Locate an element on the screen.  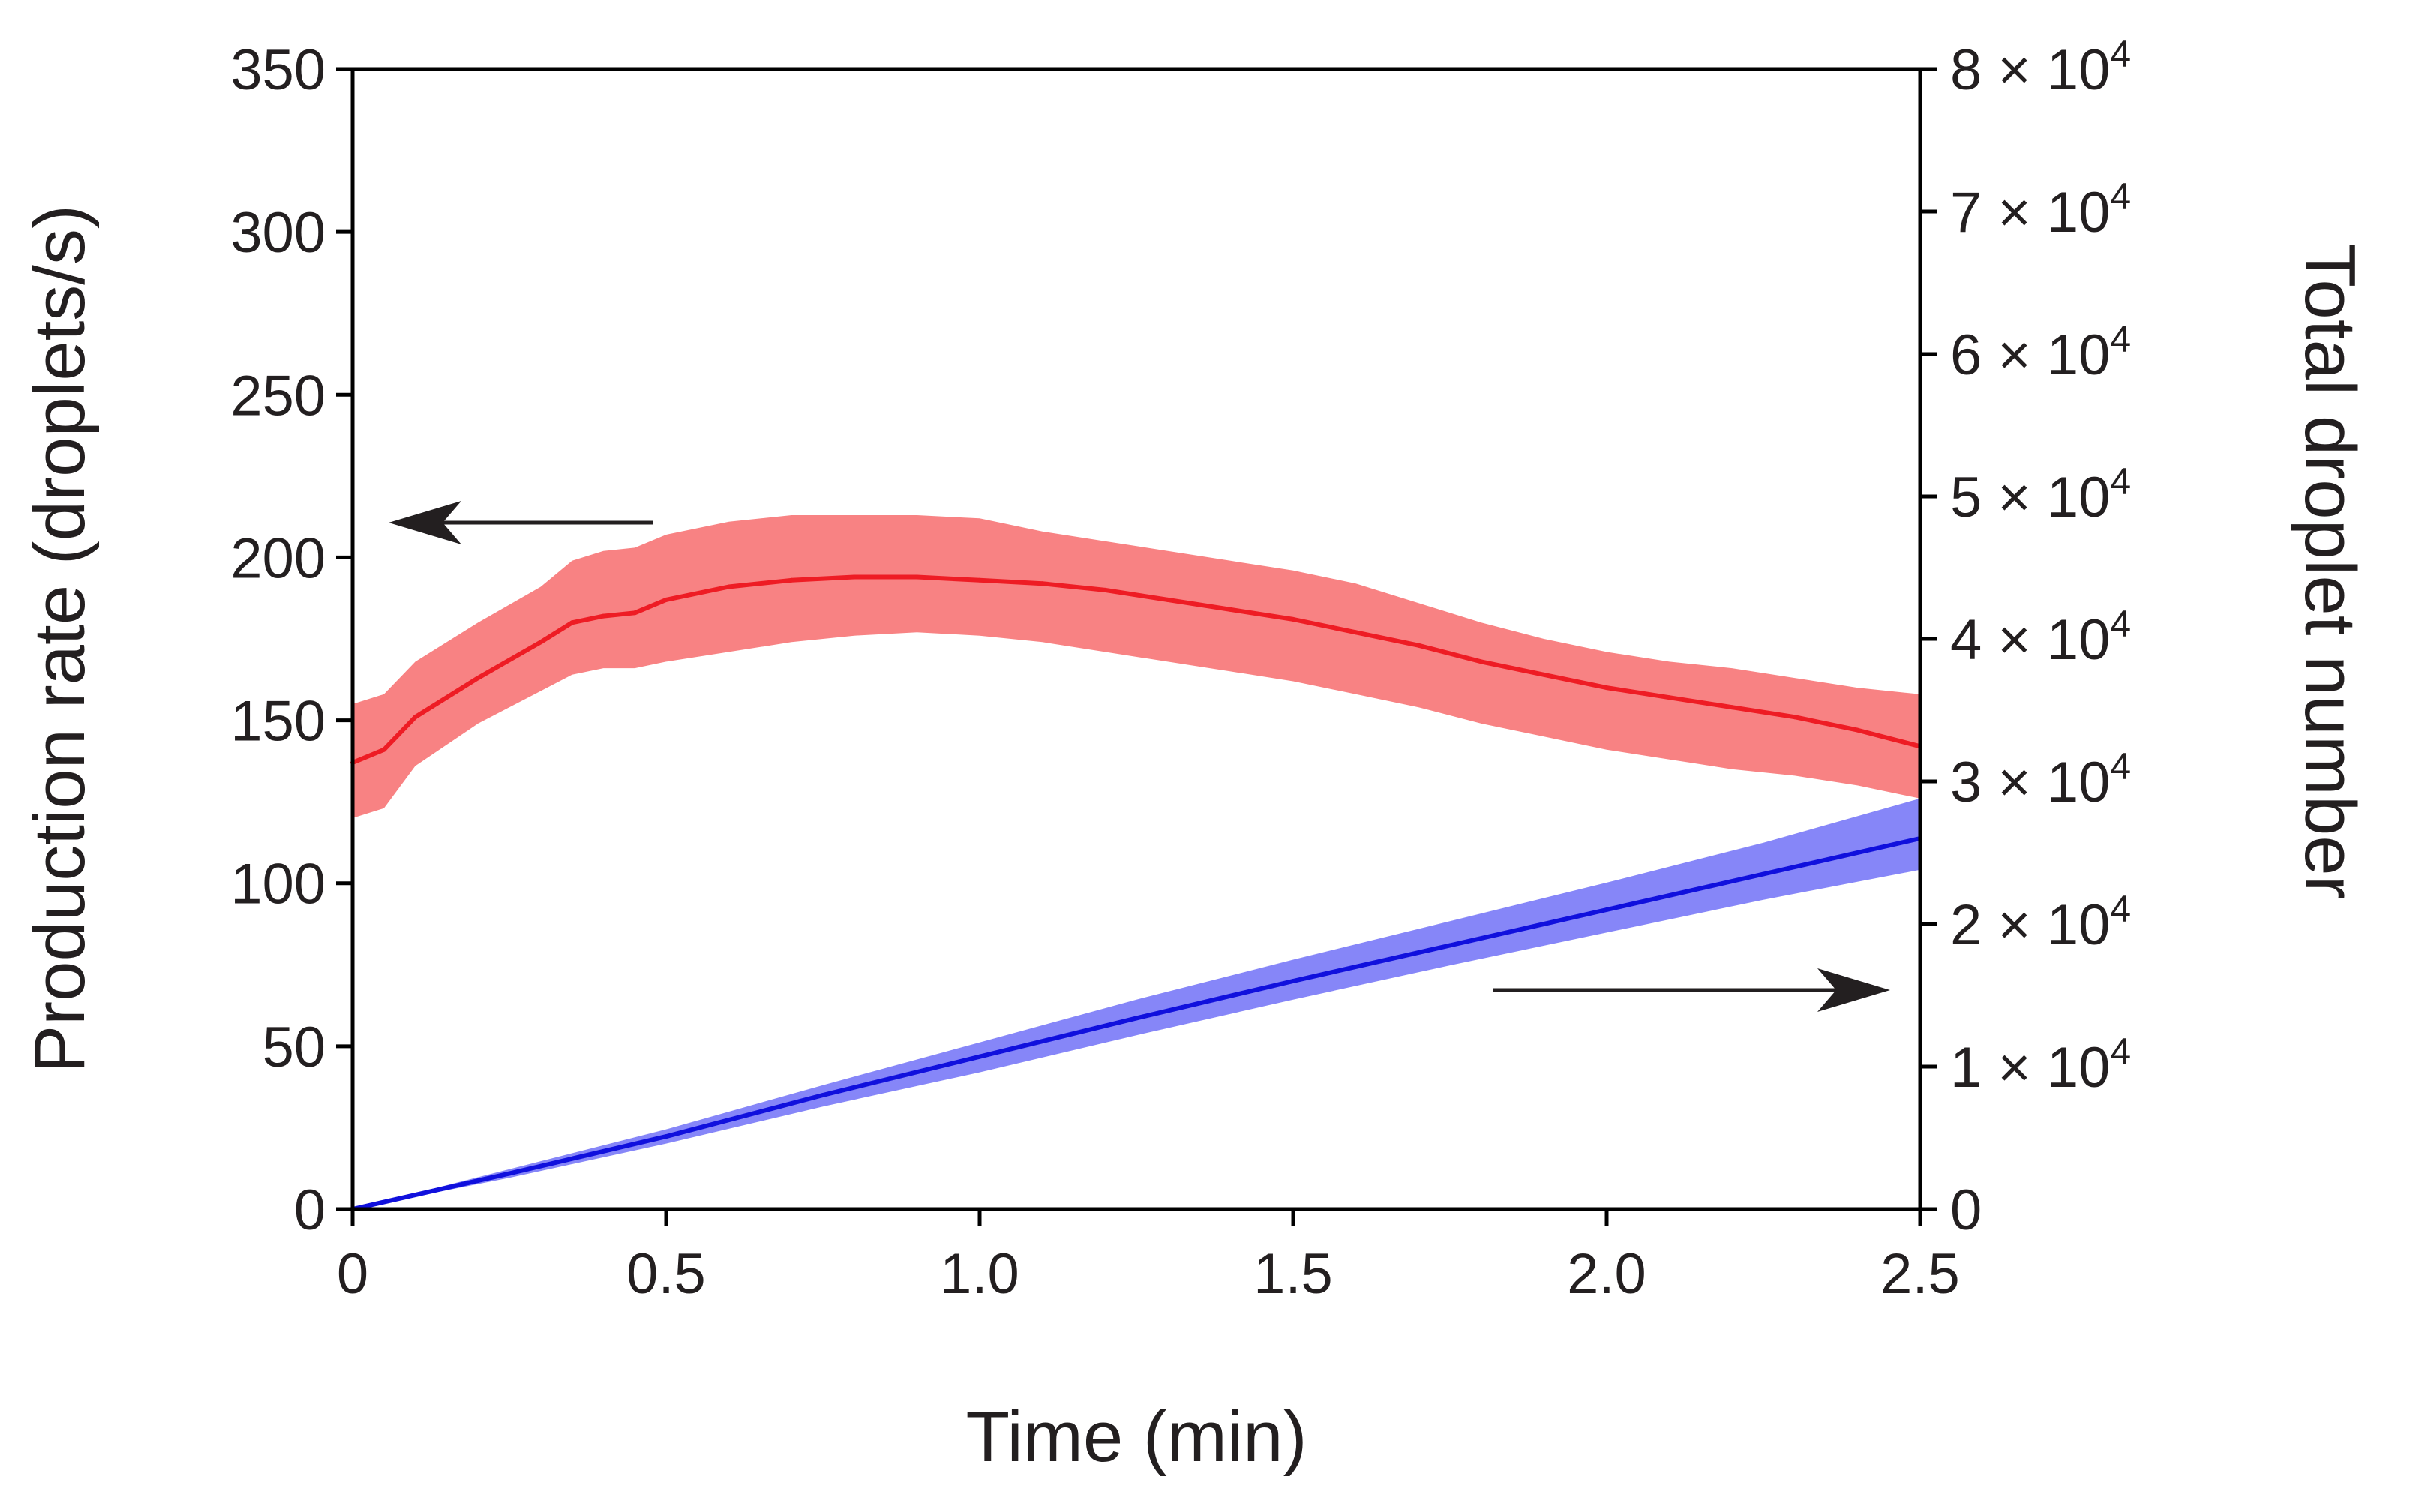
y2-tick-label: 6 × 10⁴ is located at coordinates (2040, 352).